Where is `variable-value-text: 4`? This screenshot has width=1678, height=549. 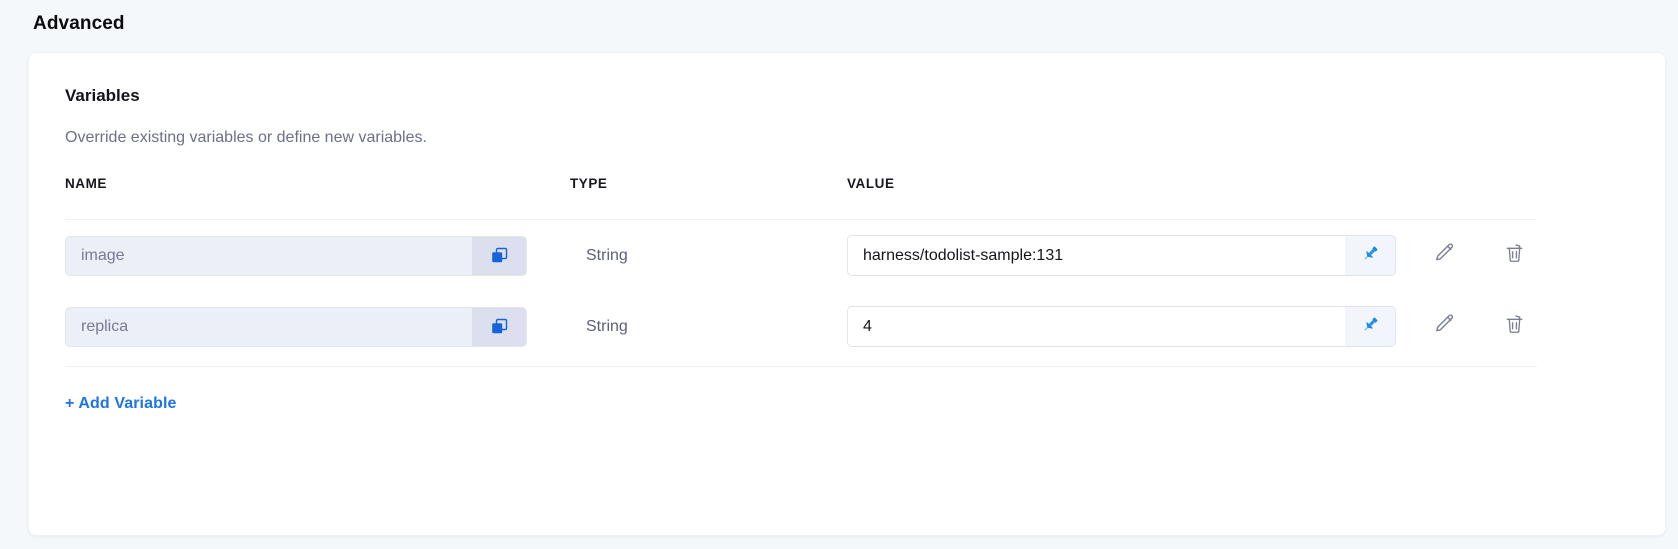
variable-value-text: 4 is located at coordinates (1096, 326).